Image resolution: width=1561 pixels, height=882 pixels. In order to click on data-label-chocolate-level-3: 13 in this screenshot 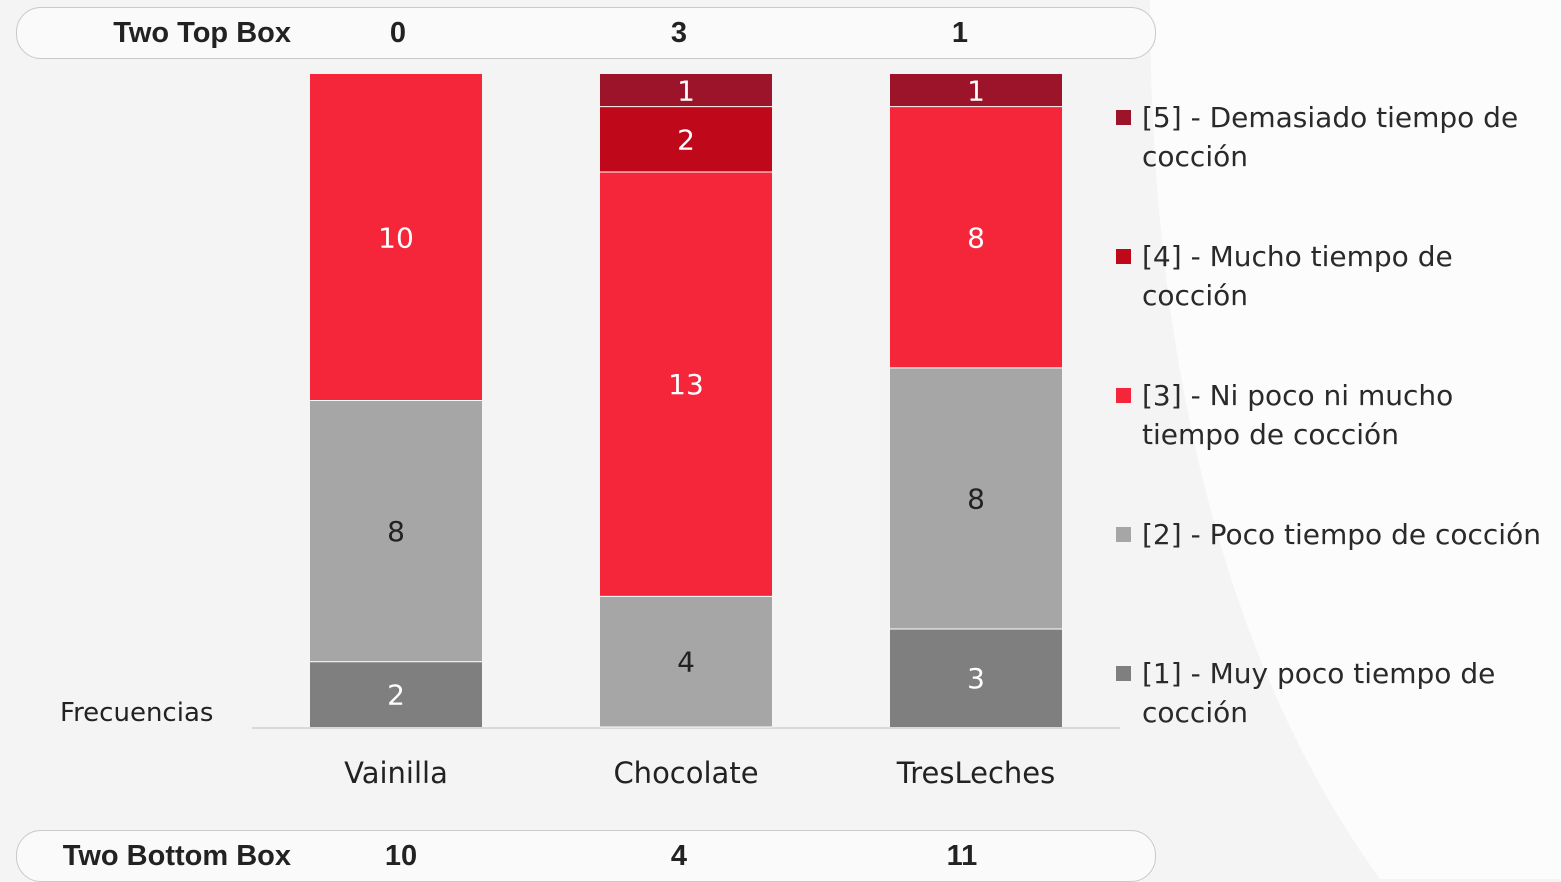, I will do `click(686, 384)`.